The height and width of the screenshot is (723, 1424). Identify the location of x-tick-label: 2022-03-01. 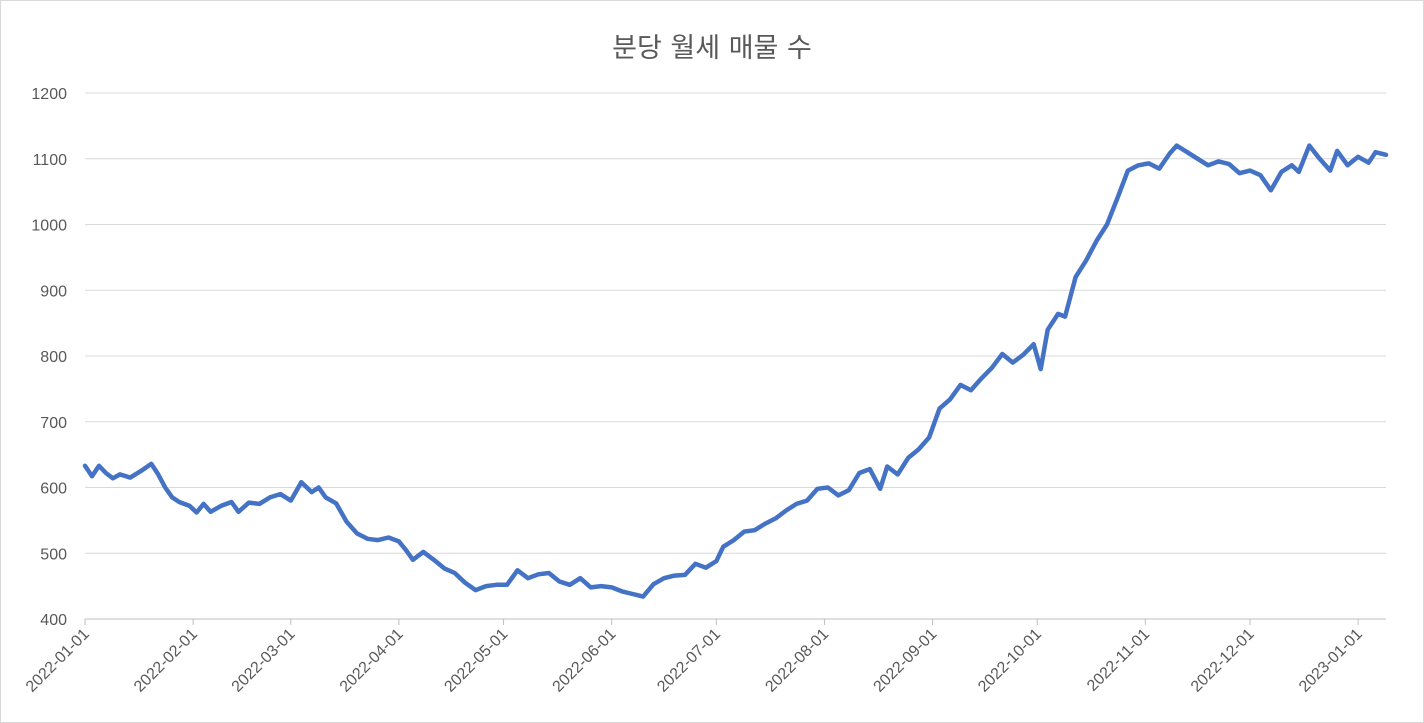
(264, 661).